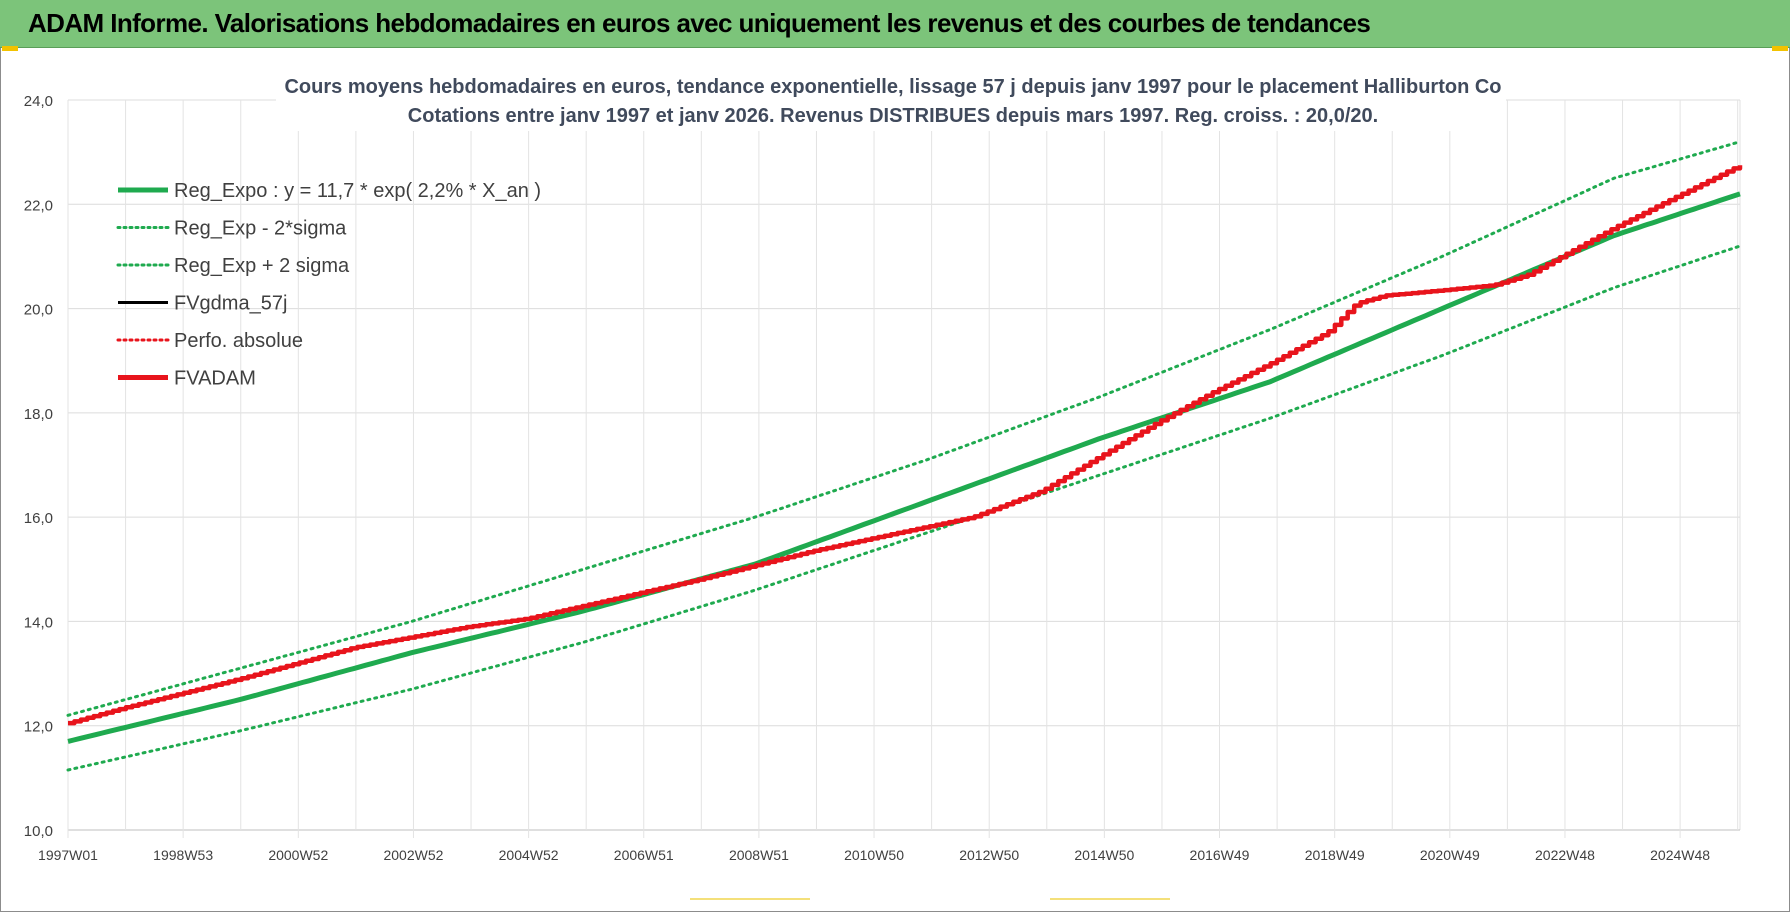 This screenshot has height=912, width=1790. What do you see at coordinates (38, 414) in the screenshot?
I see `y-tick-label: 18,0` at bounding box center [38, 414].